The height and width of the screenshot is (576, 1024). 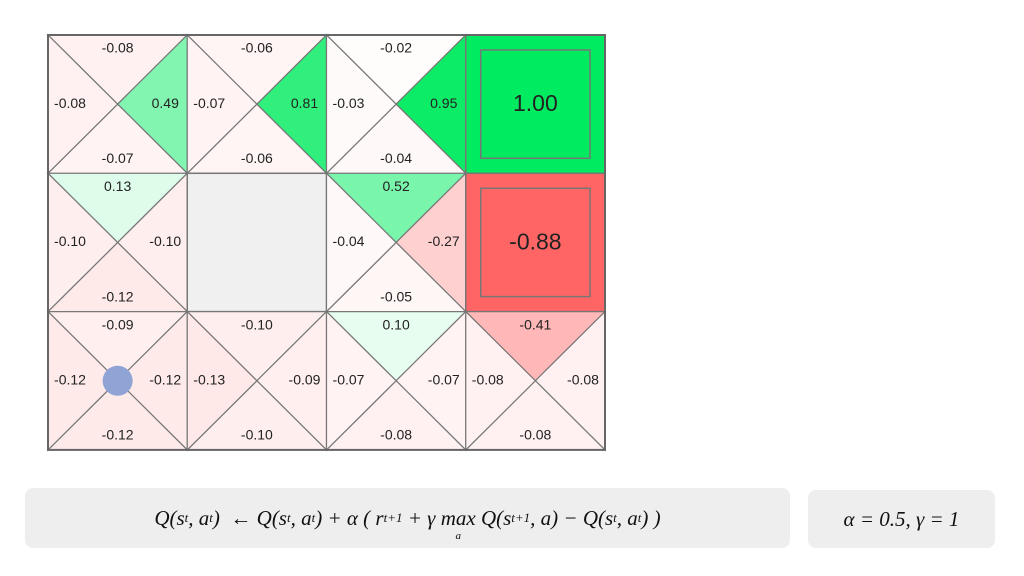 I want to click on formula-text: ) ← Q(s, so click(x=249, y=517).